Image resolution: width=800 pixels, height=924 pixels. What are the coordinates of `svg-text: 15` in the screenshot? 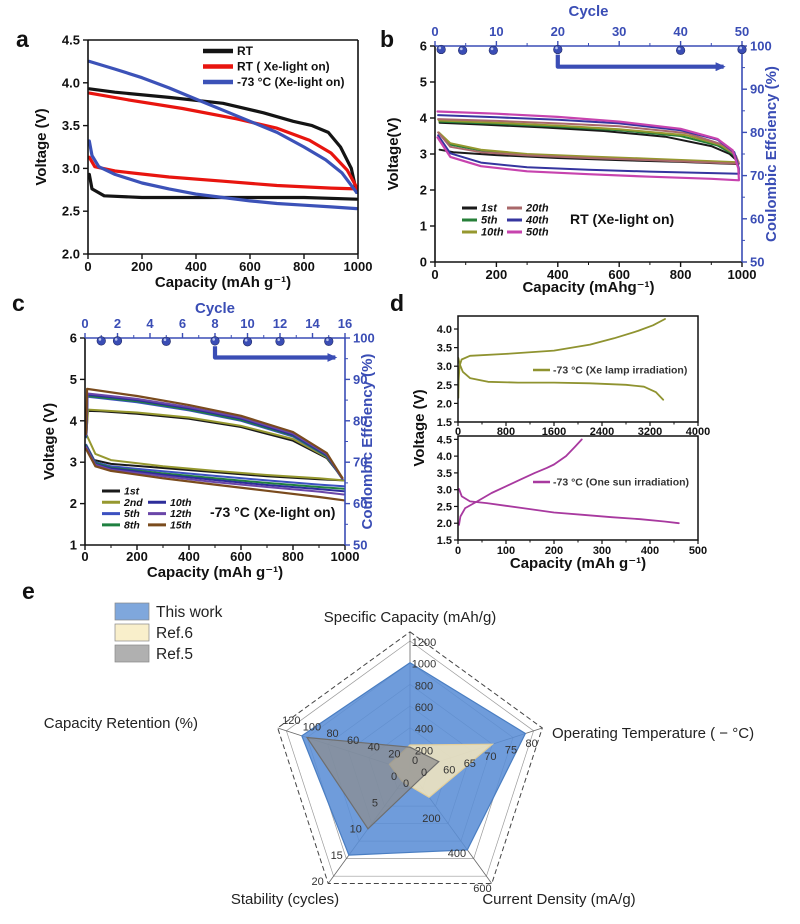 It's located at (337, 856).